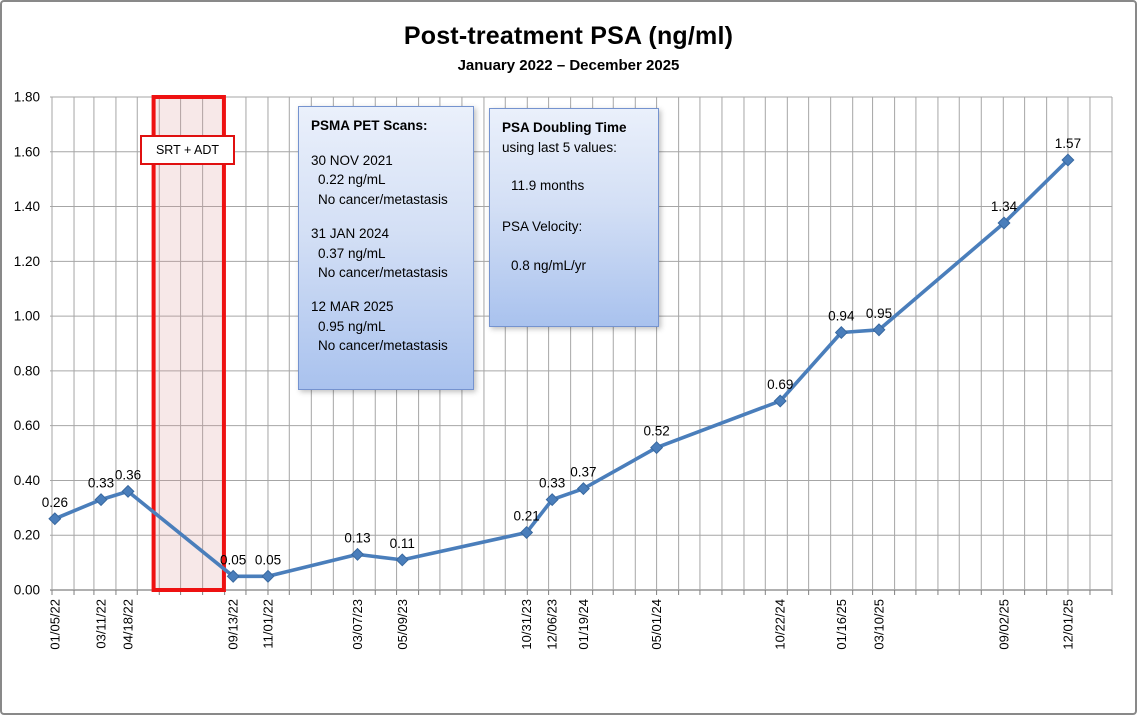 The width and height of the screenshot is (1137, 715). What do you see at coordinates (27, 316) in the screenshot?
I see `y-axis-label: 1.00` at bounding box center [27, 316].